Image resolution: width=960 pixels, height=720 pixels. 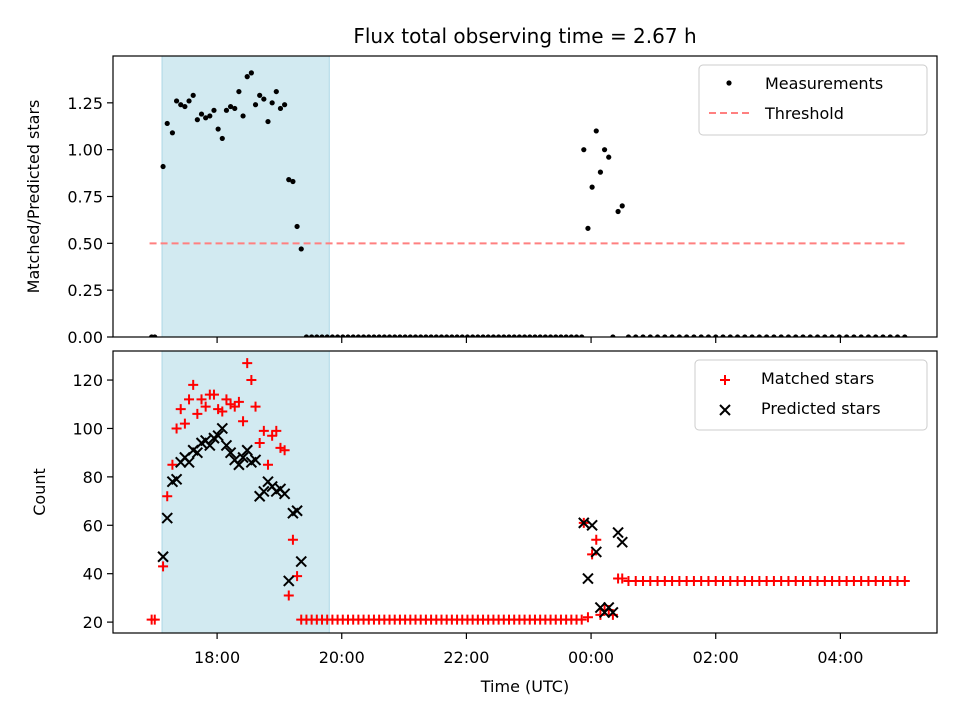 I want to click on y-tick-label: 1.00, so click(x=85, y=150).